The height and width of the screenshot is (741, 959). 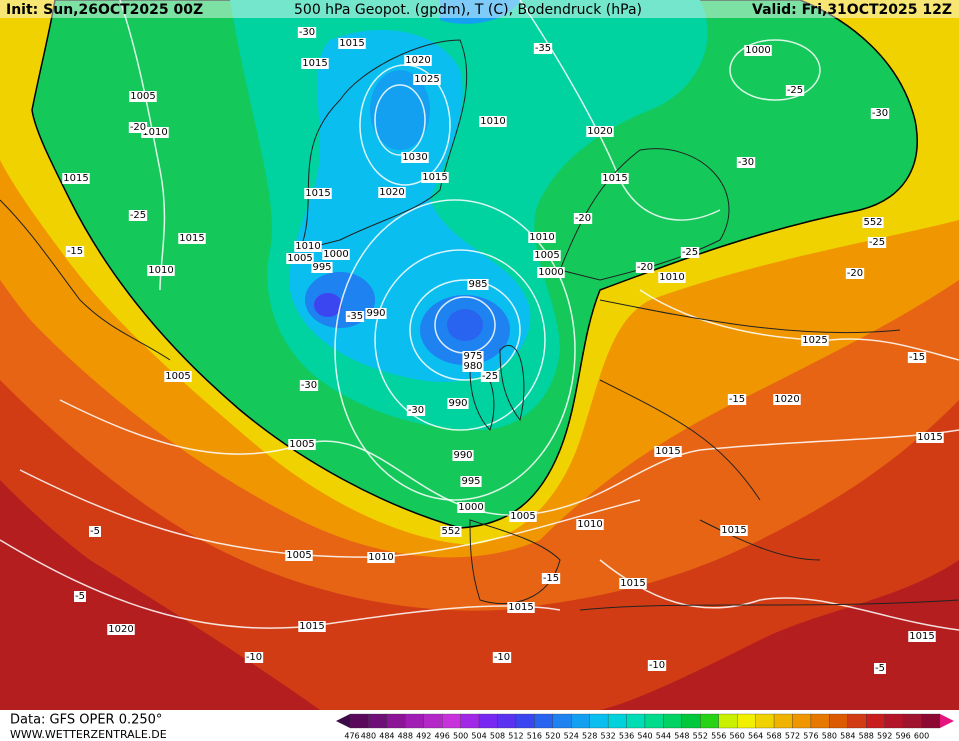 What do you see at coordinates (477, 284) in the screenshot?
I see `map-label: 985` at bounding box center [477, 284].